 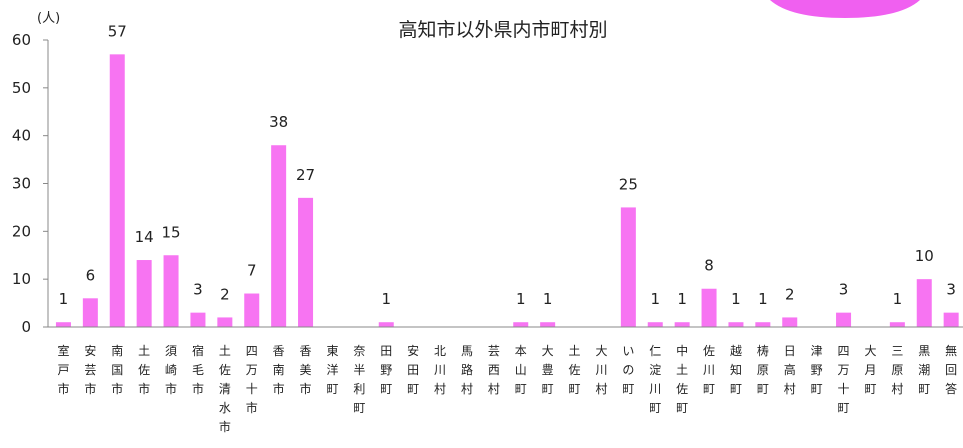 What do you see at coordinates (21, 231) in the screenshot?
I see `y-tick-label: 20` at bounding box center [21, 231].